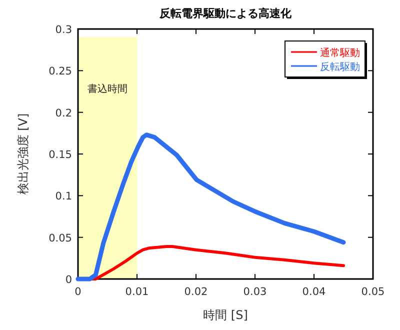 The image size is (400, 330). What do you see at coordinates (255, 292) in the screenshot?
I see `x-tick-label: 0.03` at bounding box center [255, 292].